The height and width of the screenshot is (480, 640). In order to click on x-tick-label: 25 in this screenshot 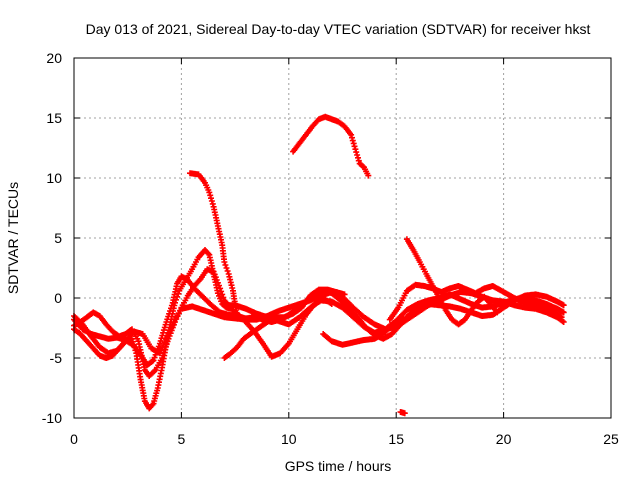, I will do `click(611, 439)`.